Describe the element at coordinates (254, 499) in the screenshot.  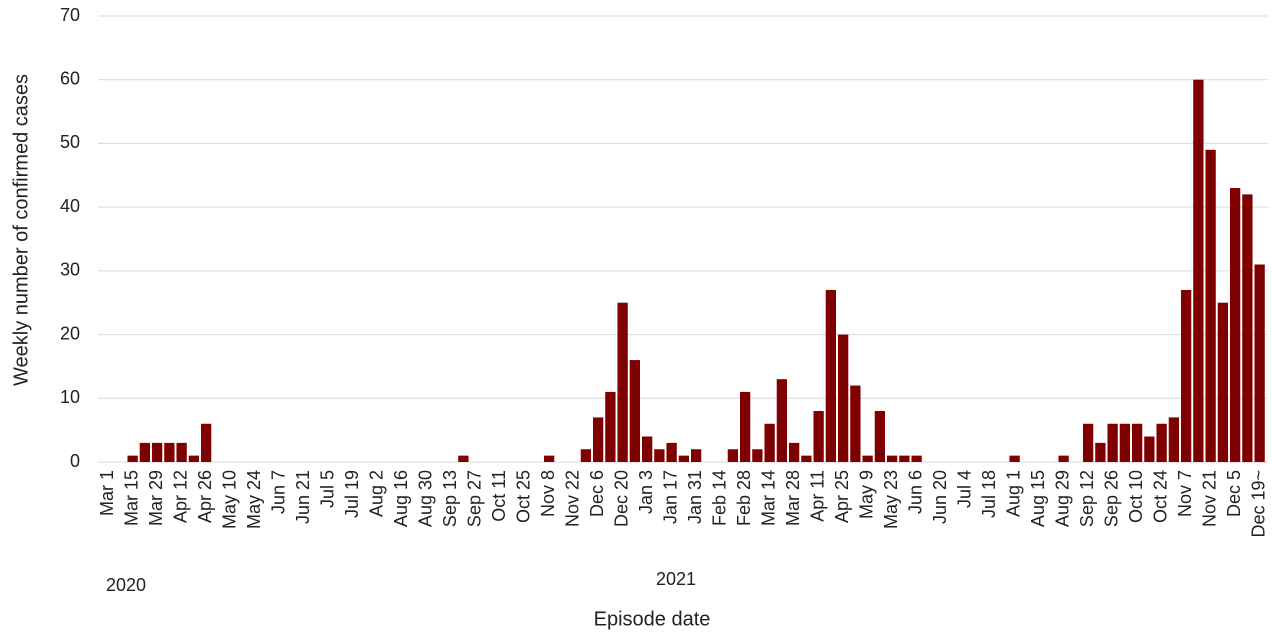
I see `x-tick-label: May 24` at that location.